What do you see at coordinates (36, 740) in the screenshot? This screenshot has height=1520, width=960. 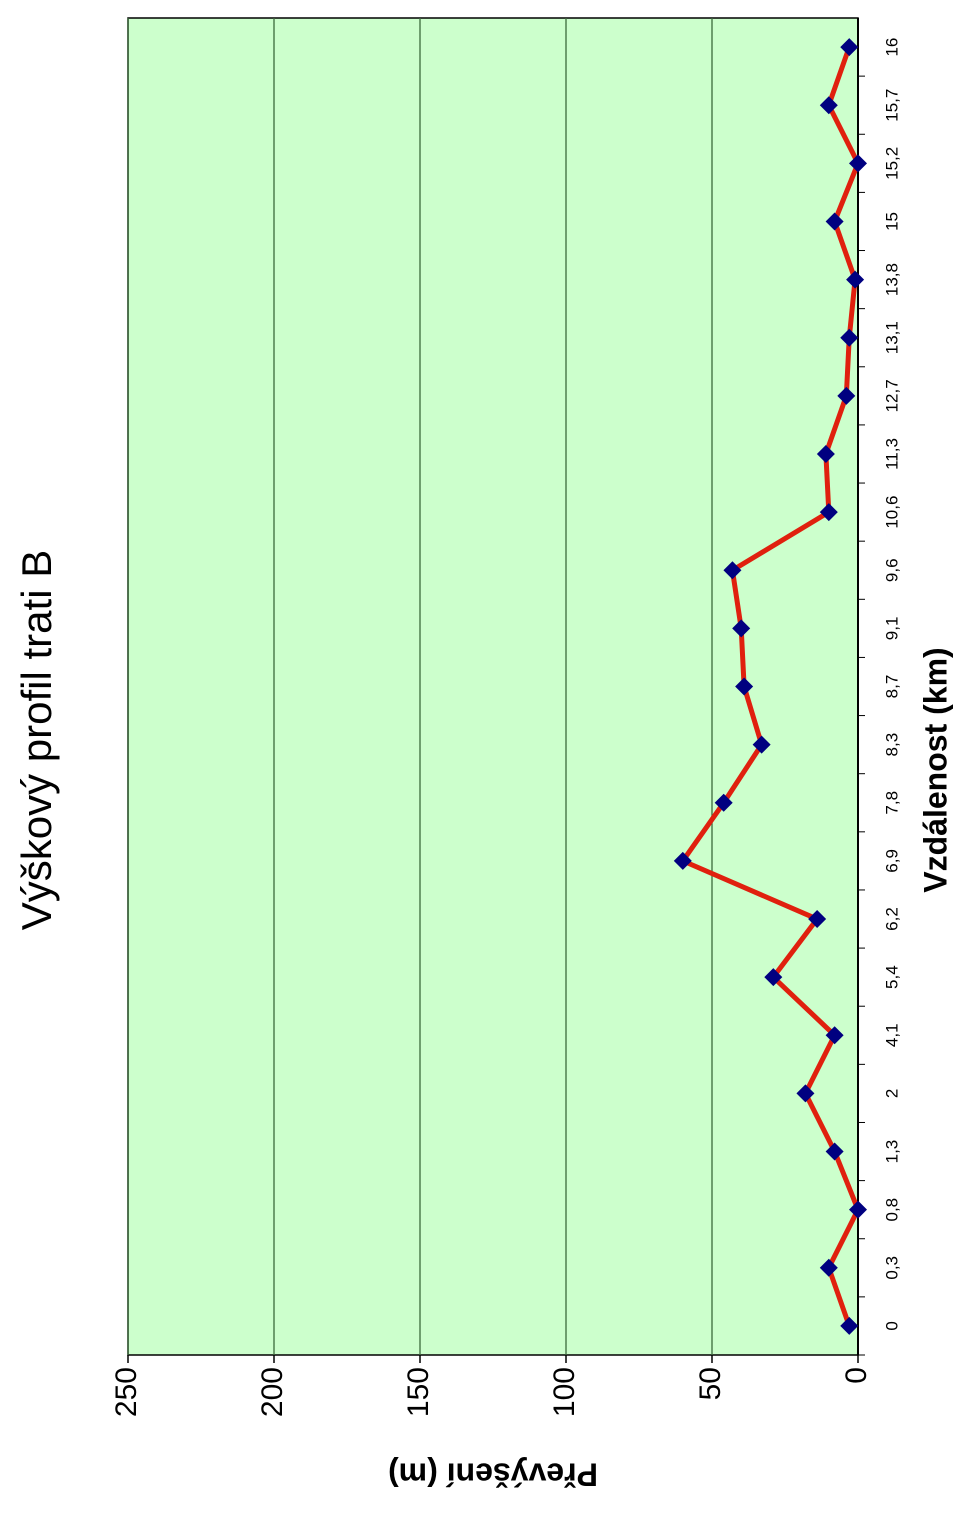 I see `chart-title: Výškový profil trati B` at bounding box center [36, 740].